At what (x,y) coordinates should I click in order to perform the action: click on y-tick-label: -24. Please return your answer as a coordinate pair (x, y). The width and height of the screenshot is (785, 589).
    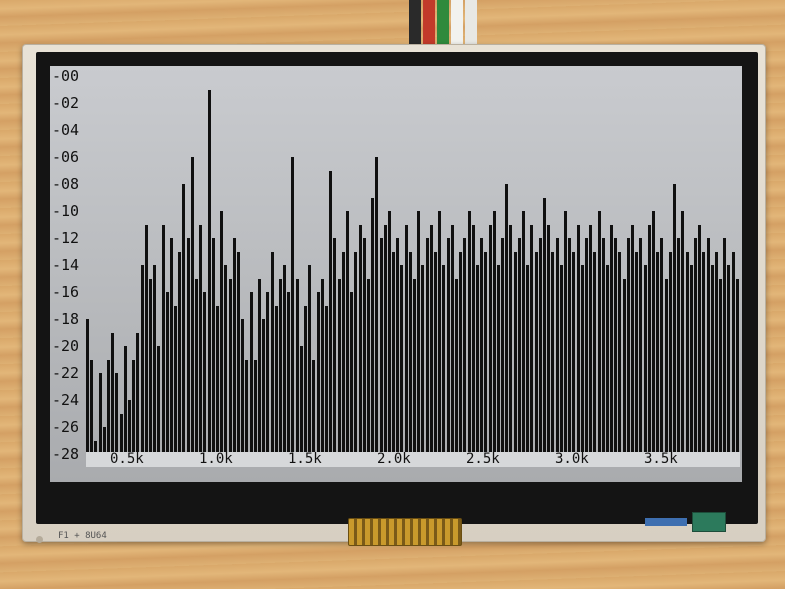
    Looking at the image, I should click on (66, 400).